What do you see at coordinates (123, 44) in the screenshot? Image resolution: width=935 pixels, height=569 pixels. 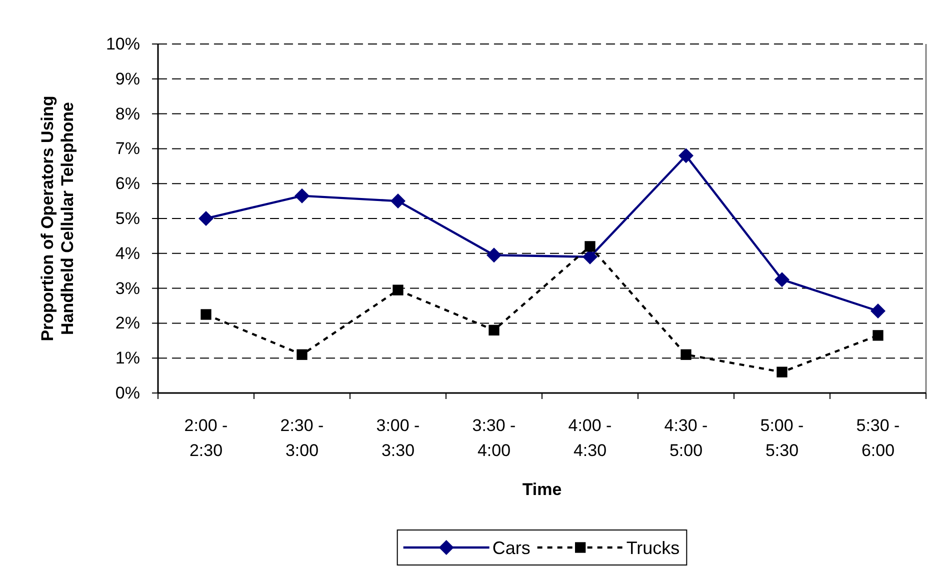 I see `y-tick-label: 10%` at bounding box center [123, 44].